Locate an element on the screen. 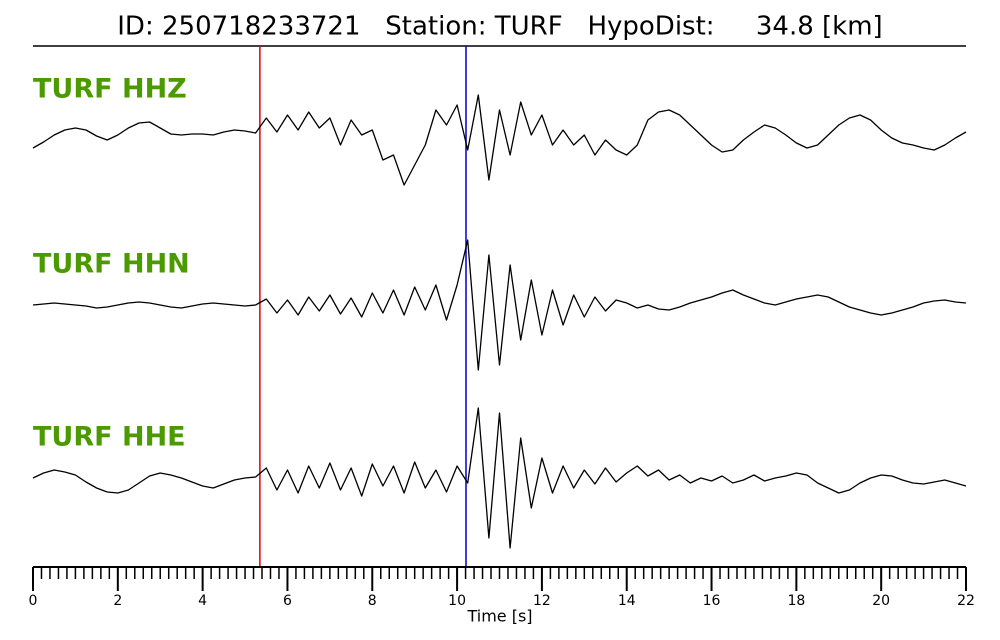 This screenshot has height=640, width=1000. x-tick-label: 0 is located at coordinates (33, 601).